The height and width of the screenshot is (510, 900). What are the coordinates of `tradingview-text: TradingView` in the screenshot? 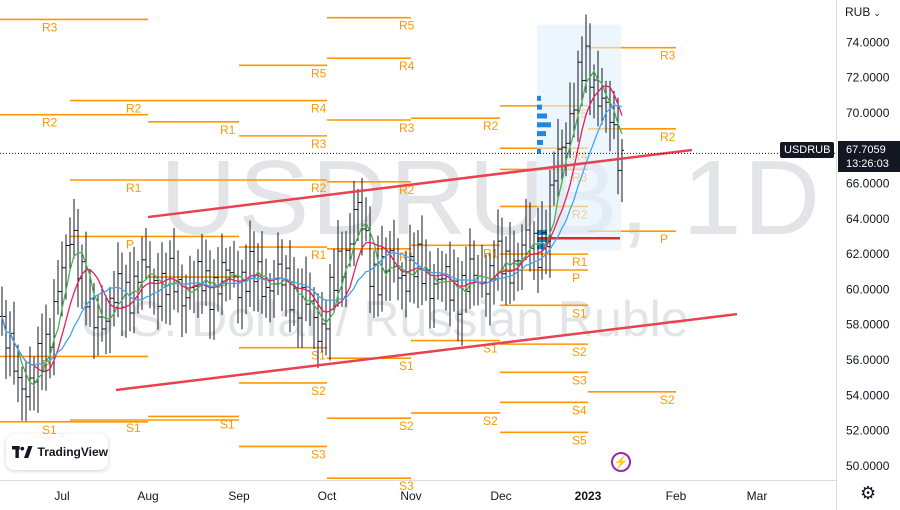 It's located at (72, 452).